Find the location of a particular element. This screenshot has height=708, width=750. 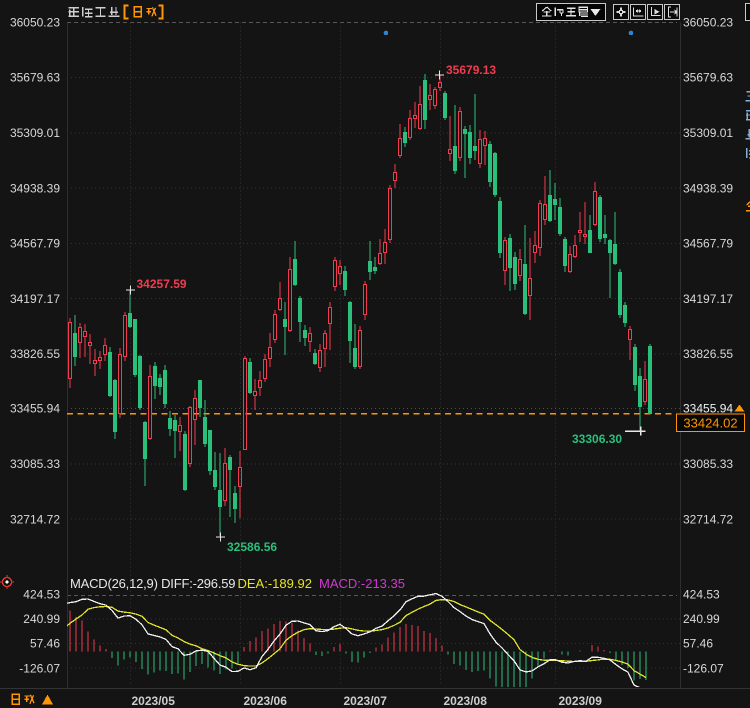

svg-text: 35679.13 is located at coordinates (471, 70).